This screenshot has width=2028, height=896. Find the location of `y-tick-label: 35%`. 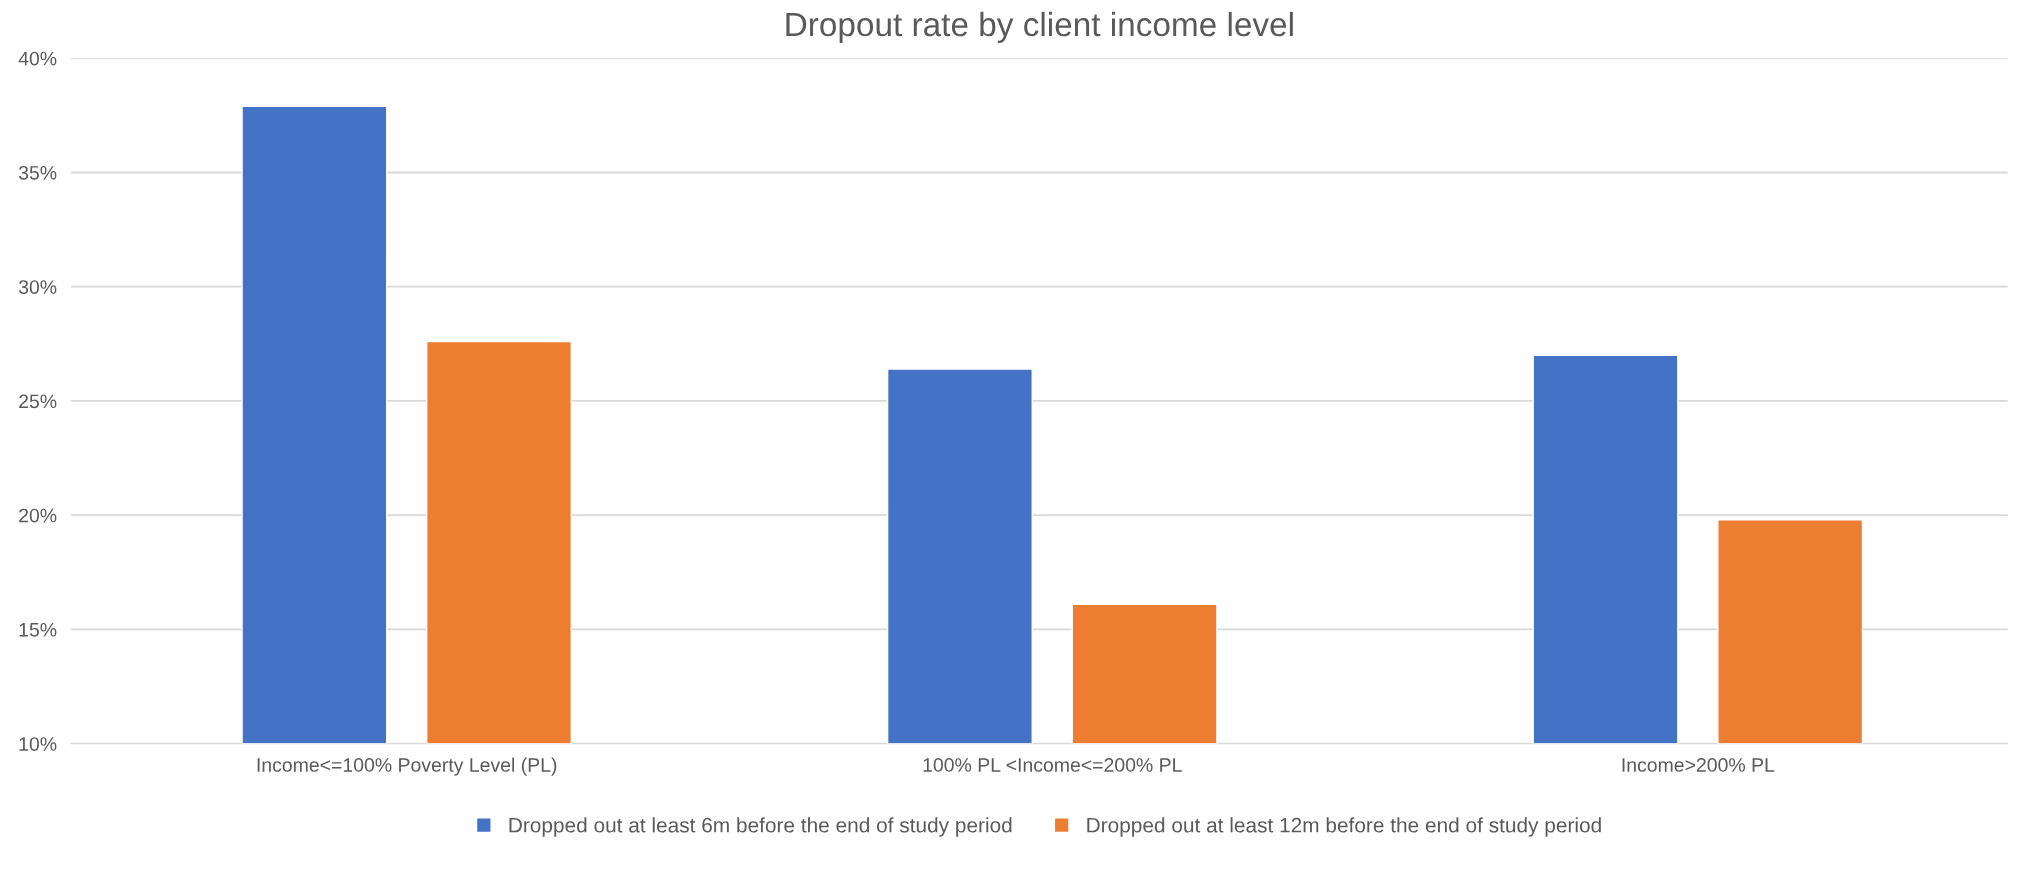

y-tick-label: 35% is located at coordinates (37, 172).